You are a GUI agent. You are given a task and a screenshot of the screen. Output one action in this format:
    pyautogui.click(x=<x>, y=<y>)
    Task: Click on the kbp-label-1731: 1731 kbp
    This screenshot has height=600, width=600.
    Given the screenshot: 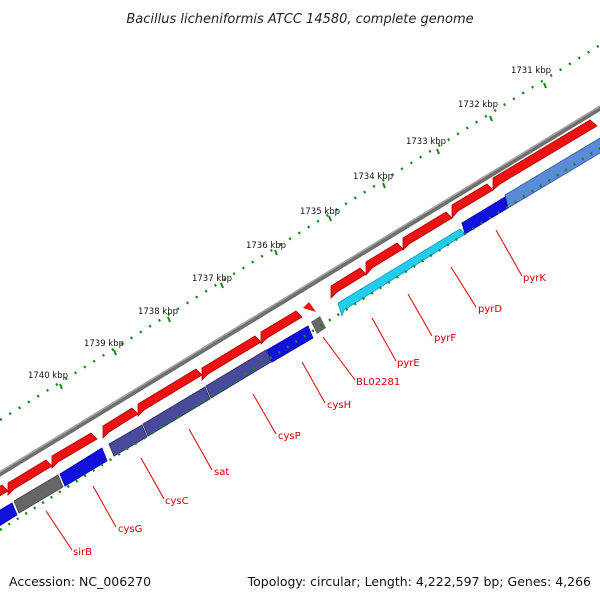 What is the action you would take?
    pyautogui.click(x=531, y=71)
    